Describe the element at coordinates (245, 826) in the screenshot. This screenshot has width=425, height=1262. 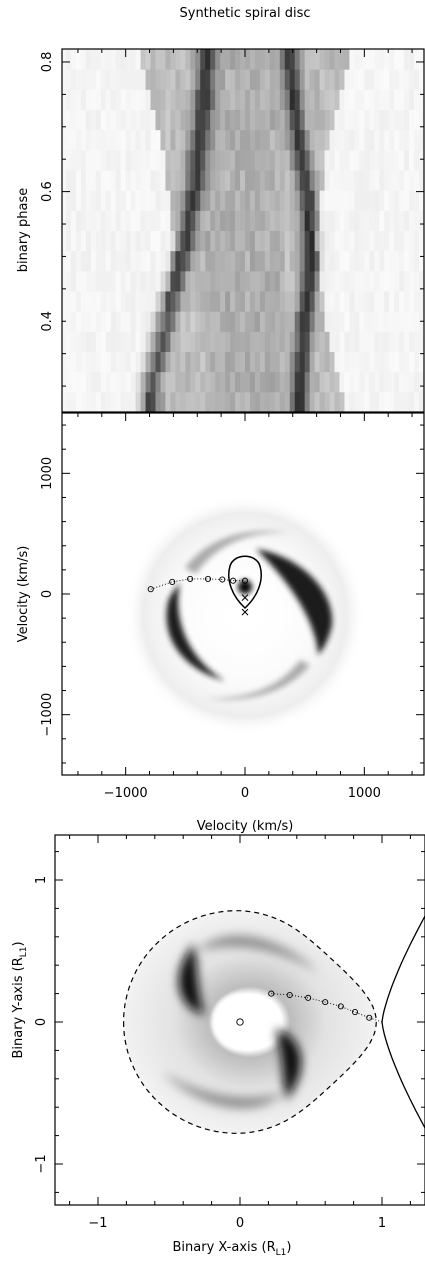
I see `velocity-x-axis-label: Velocity (km/s)` at that location.